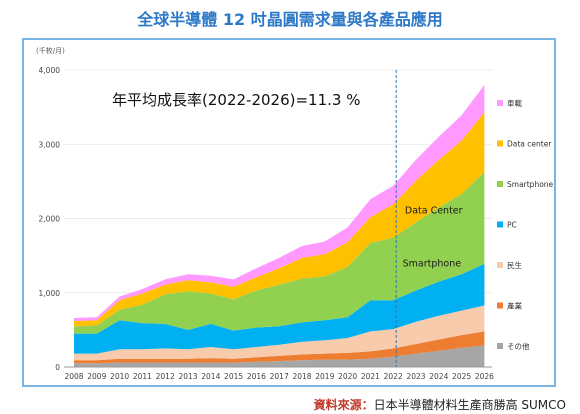  What do you see at coordinates (57, 367) in the screenshot?
I see `y-tick-label: 0` at bounding box center [57, 367].